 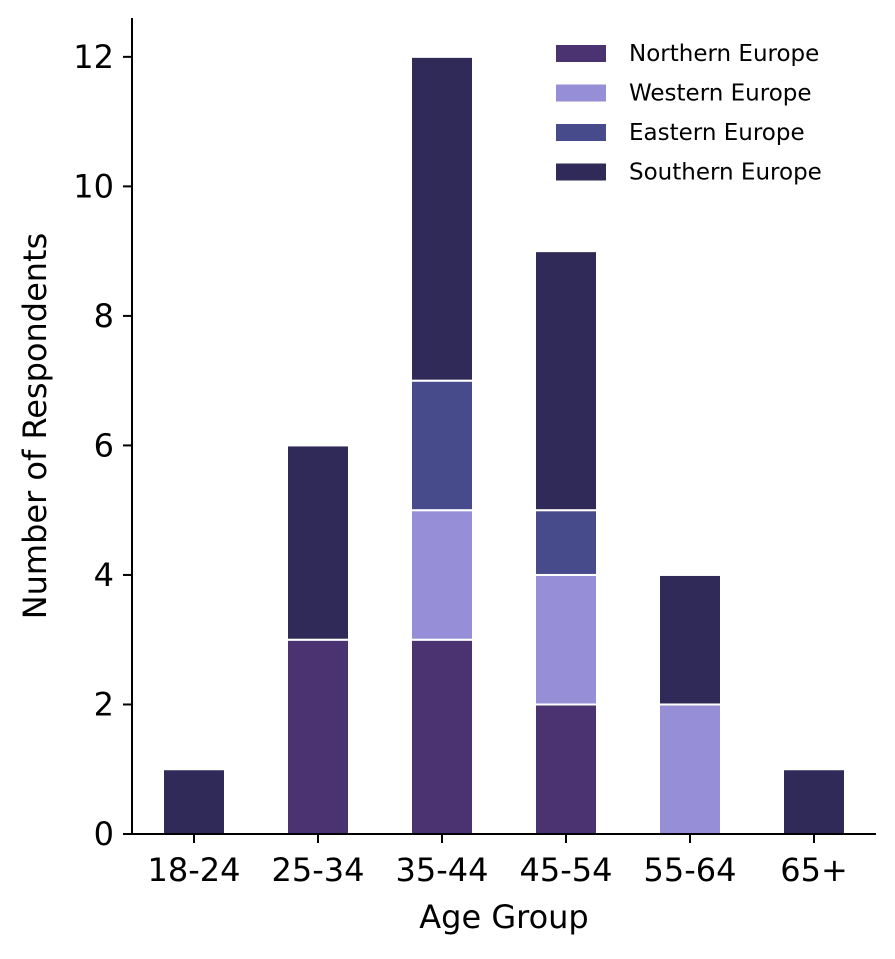 I want to click on y-tick-label: 4, so click(x=104, y=575).